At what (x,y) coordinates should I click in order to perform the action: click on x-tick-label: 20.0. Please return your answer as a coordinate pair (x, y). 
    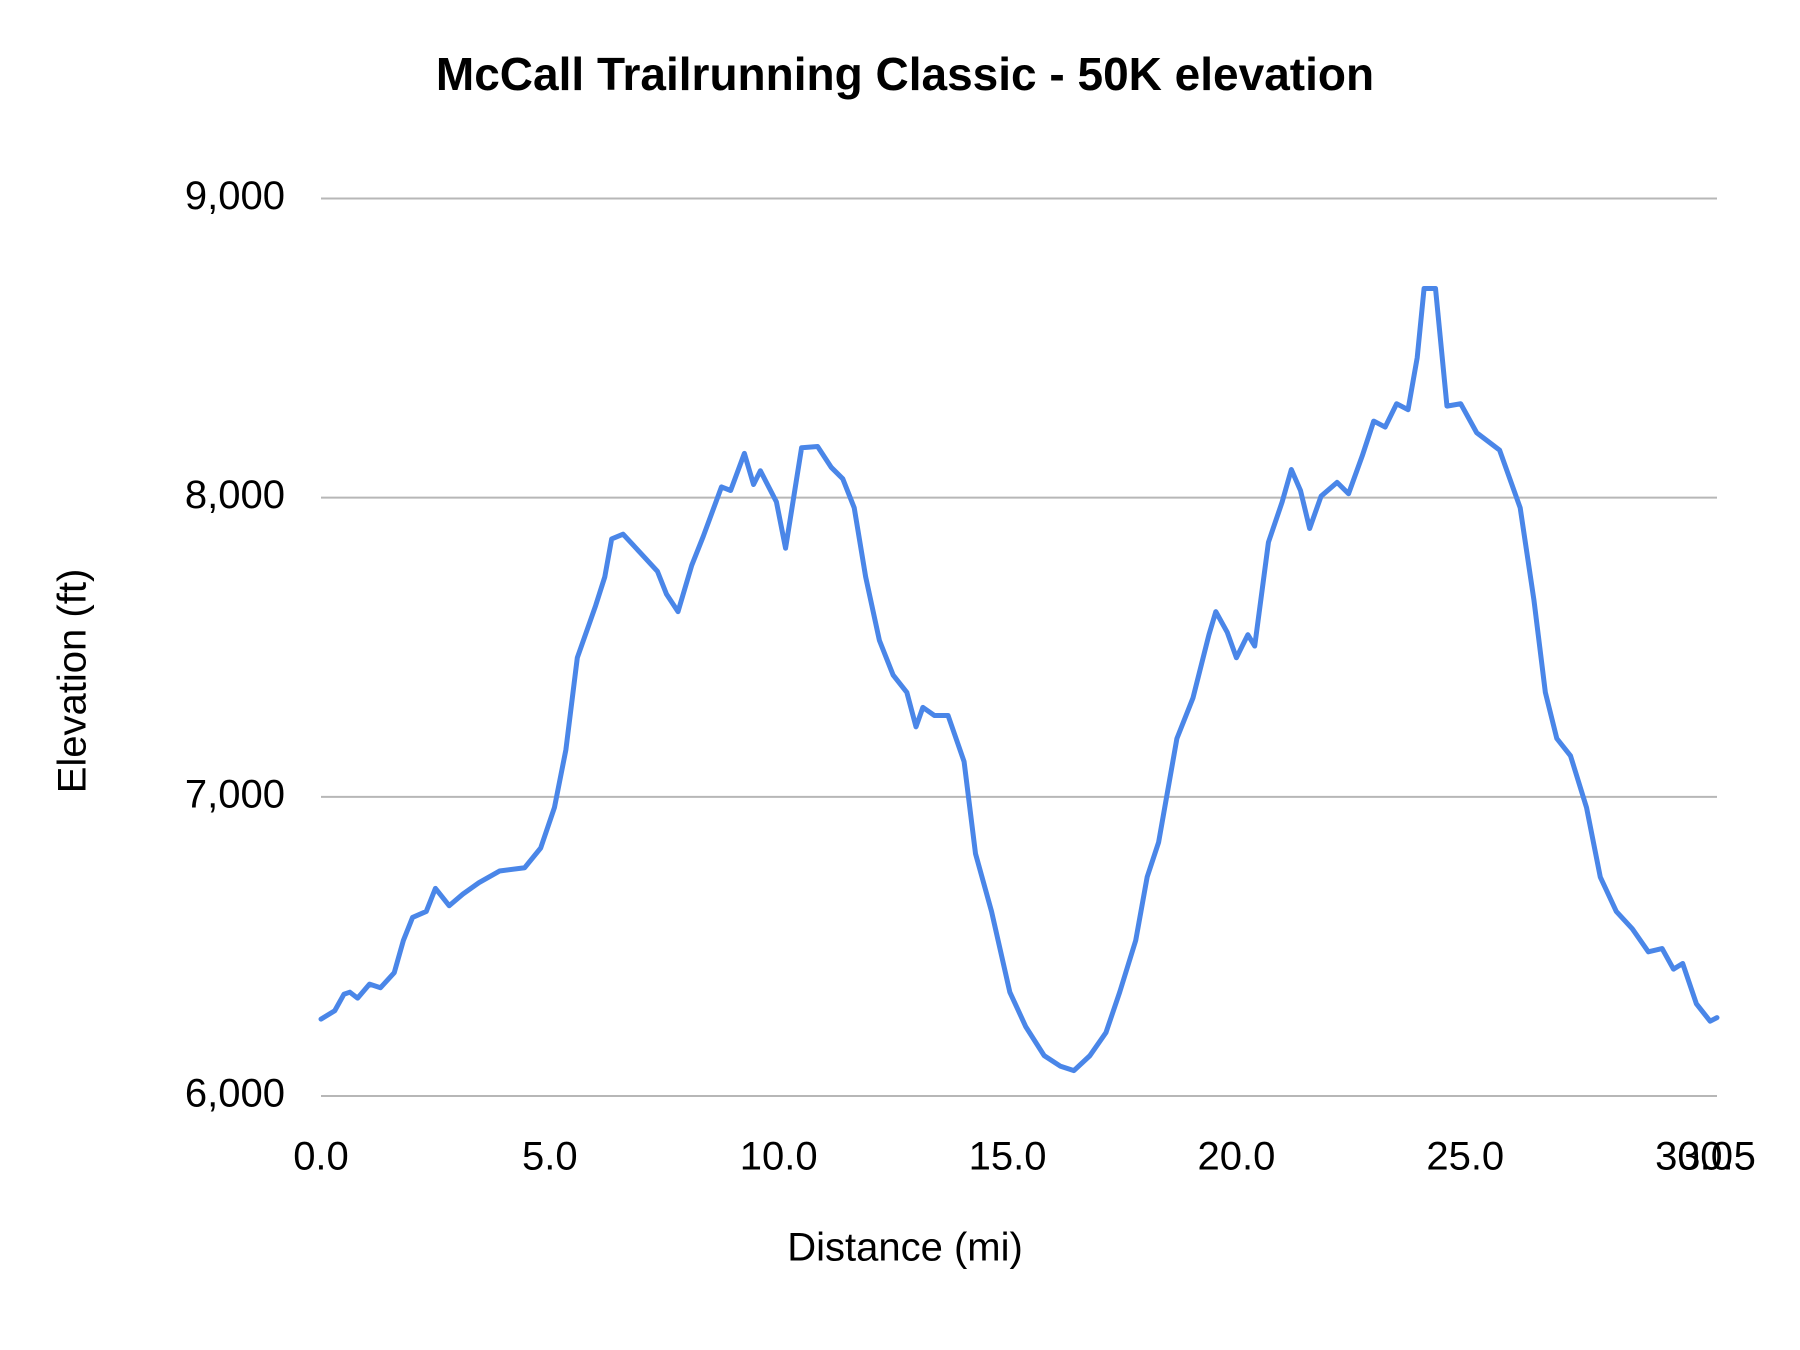
    Looking at the image, I should click on (1236, 1157).